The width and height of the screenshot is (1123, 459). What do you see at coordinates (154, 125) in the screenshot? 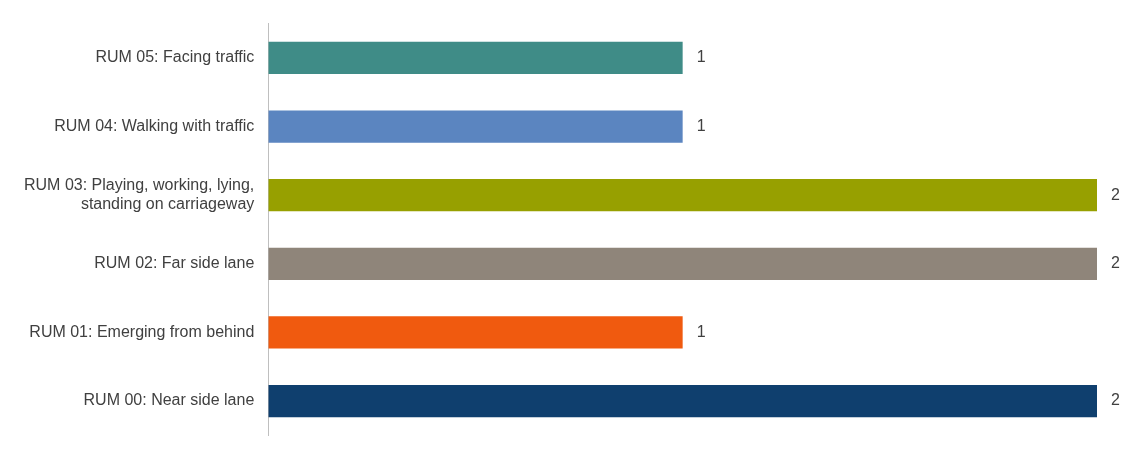
I see `y-tick-label: RUM 04: Walking with traffic` at bounding box center [154, 125].